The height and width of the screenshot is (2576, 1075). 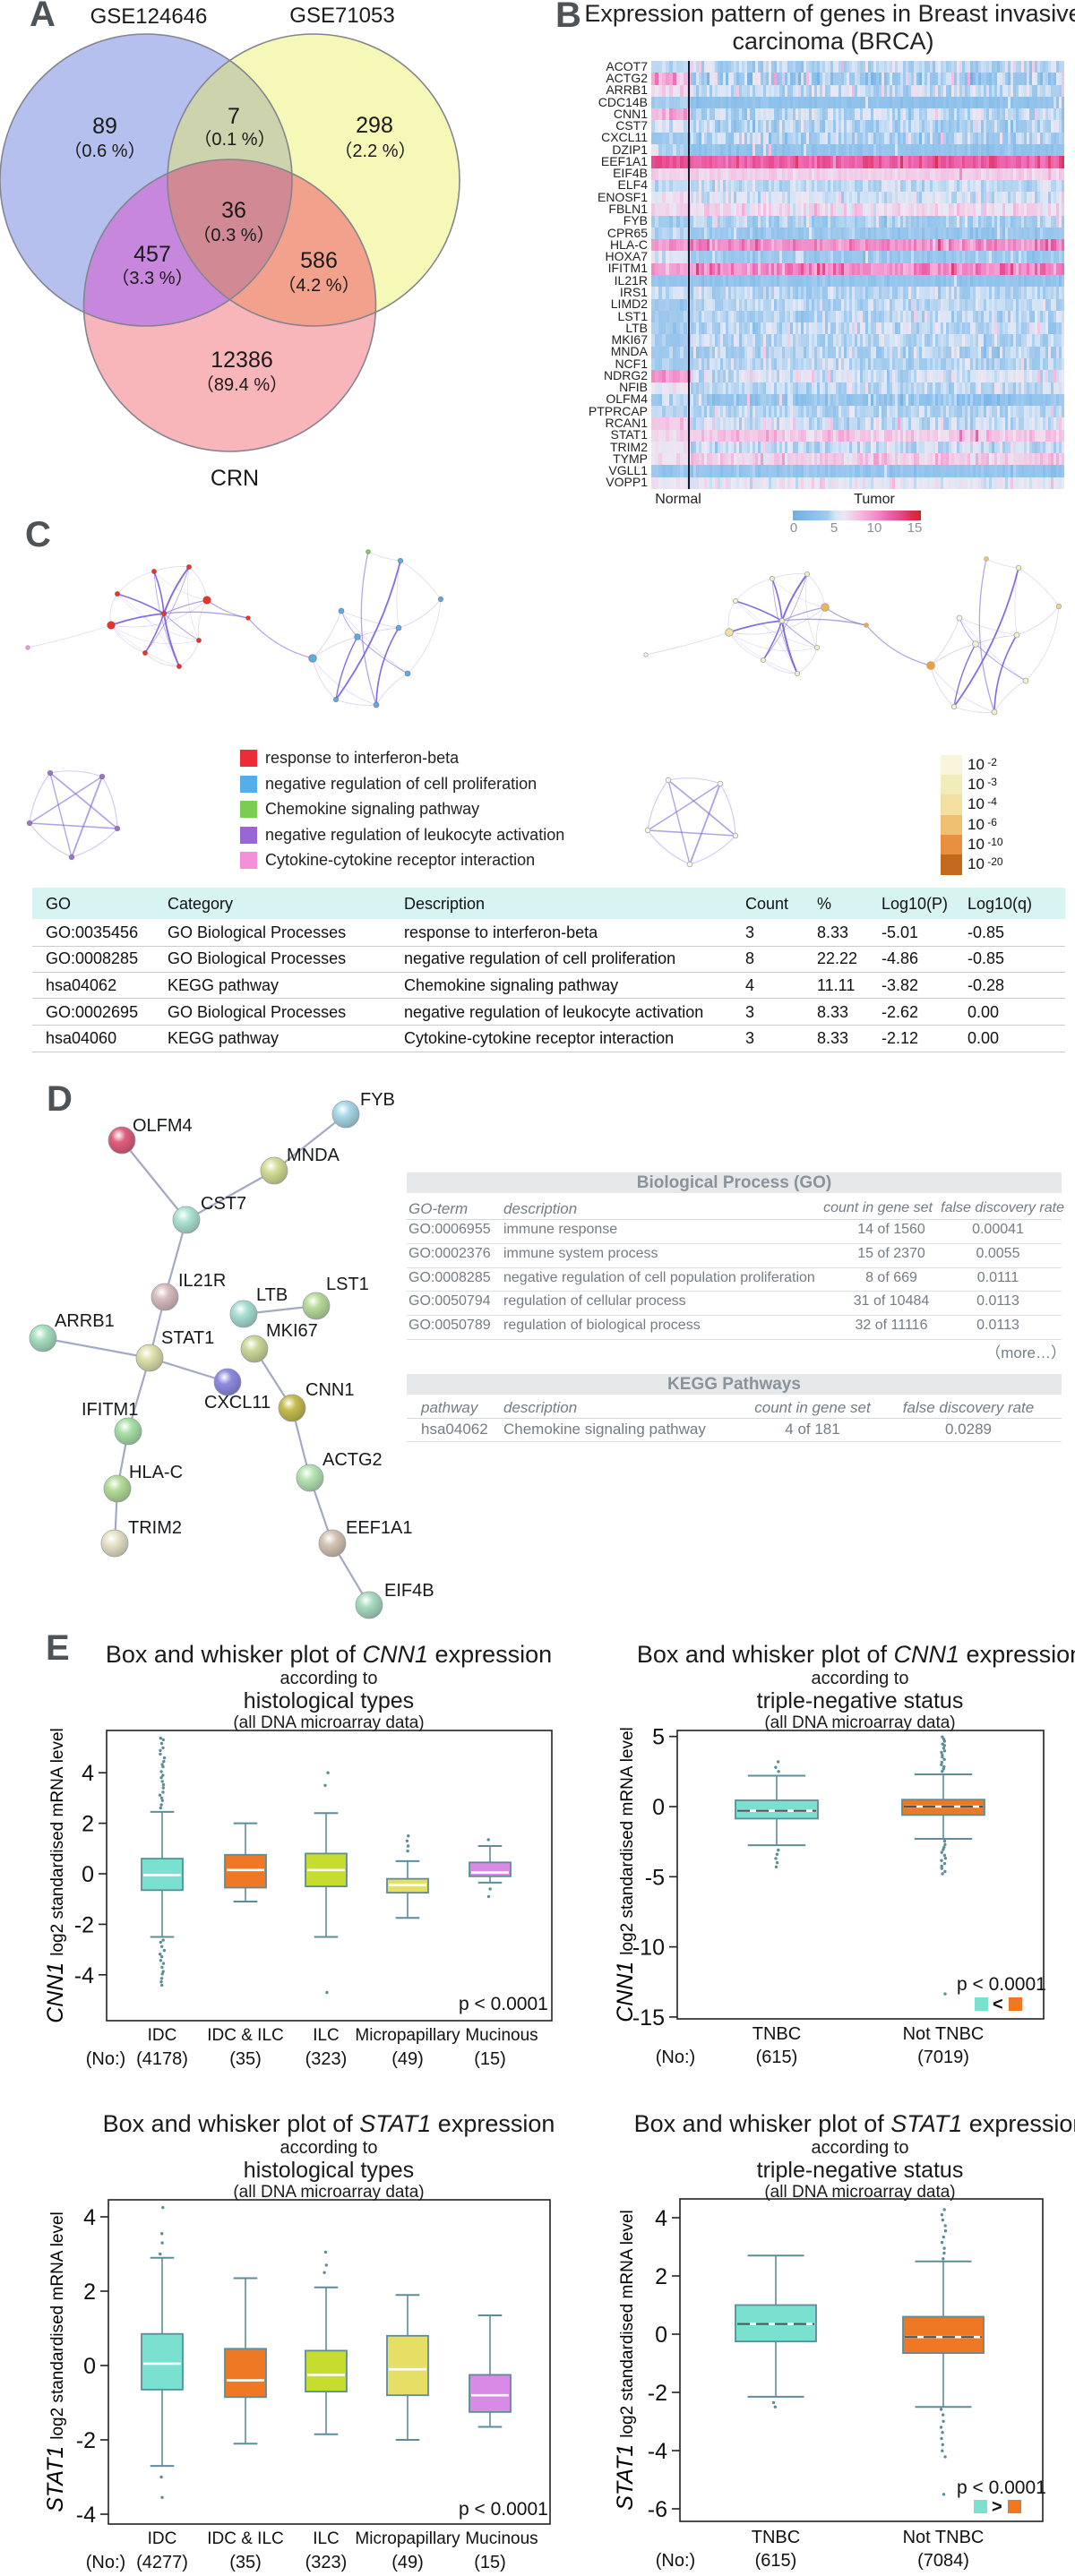 I want to click on svg-text: -15, so click(x=648, y=2018).